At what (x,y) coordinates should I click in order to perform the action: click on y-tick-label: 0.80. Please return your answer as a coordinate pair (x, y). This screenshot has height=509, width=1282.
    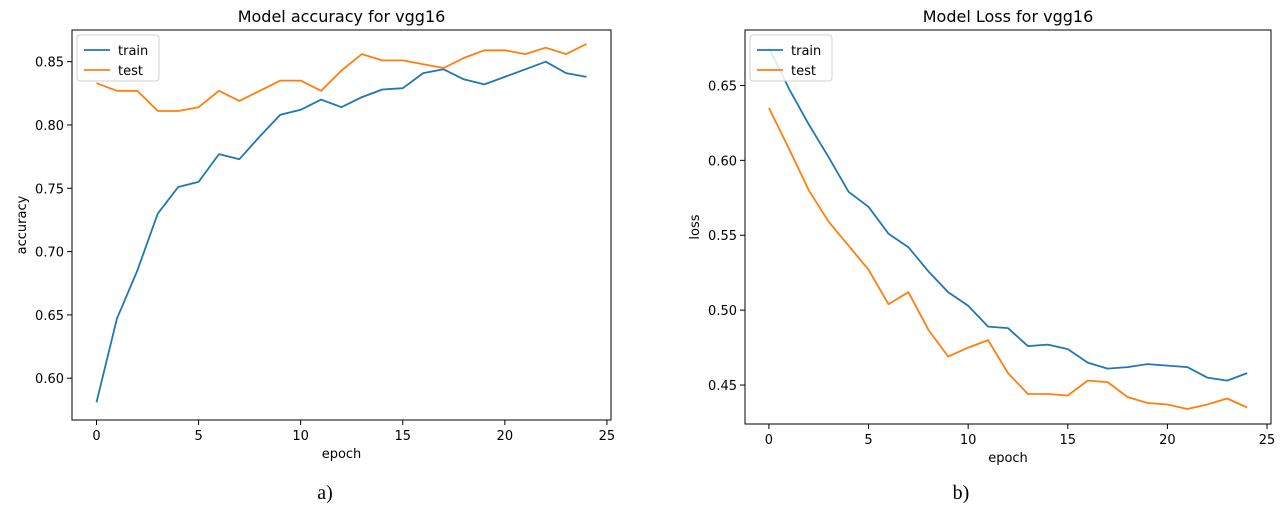
    Looking at the image, I should click on (49, 126).